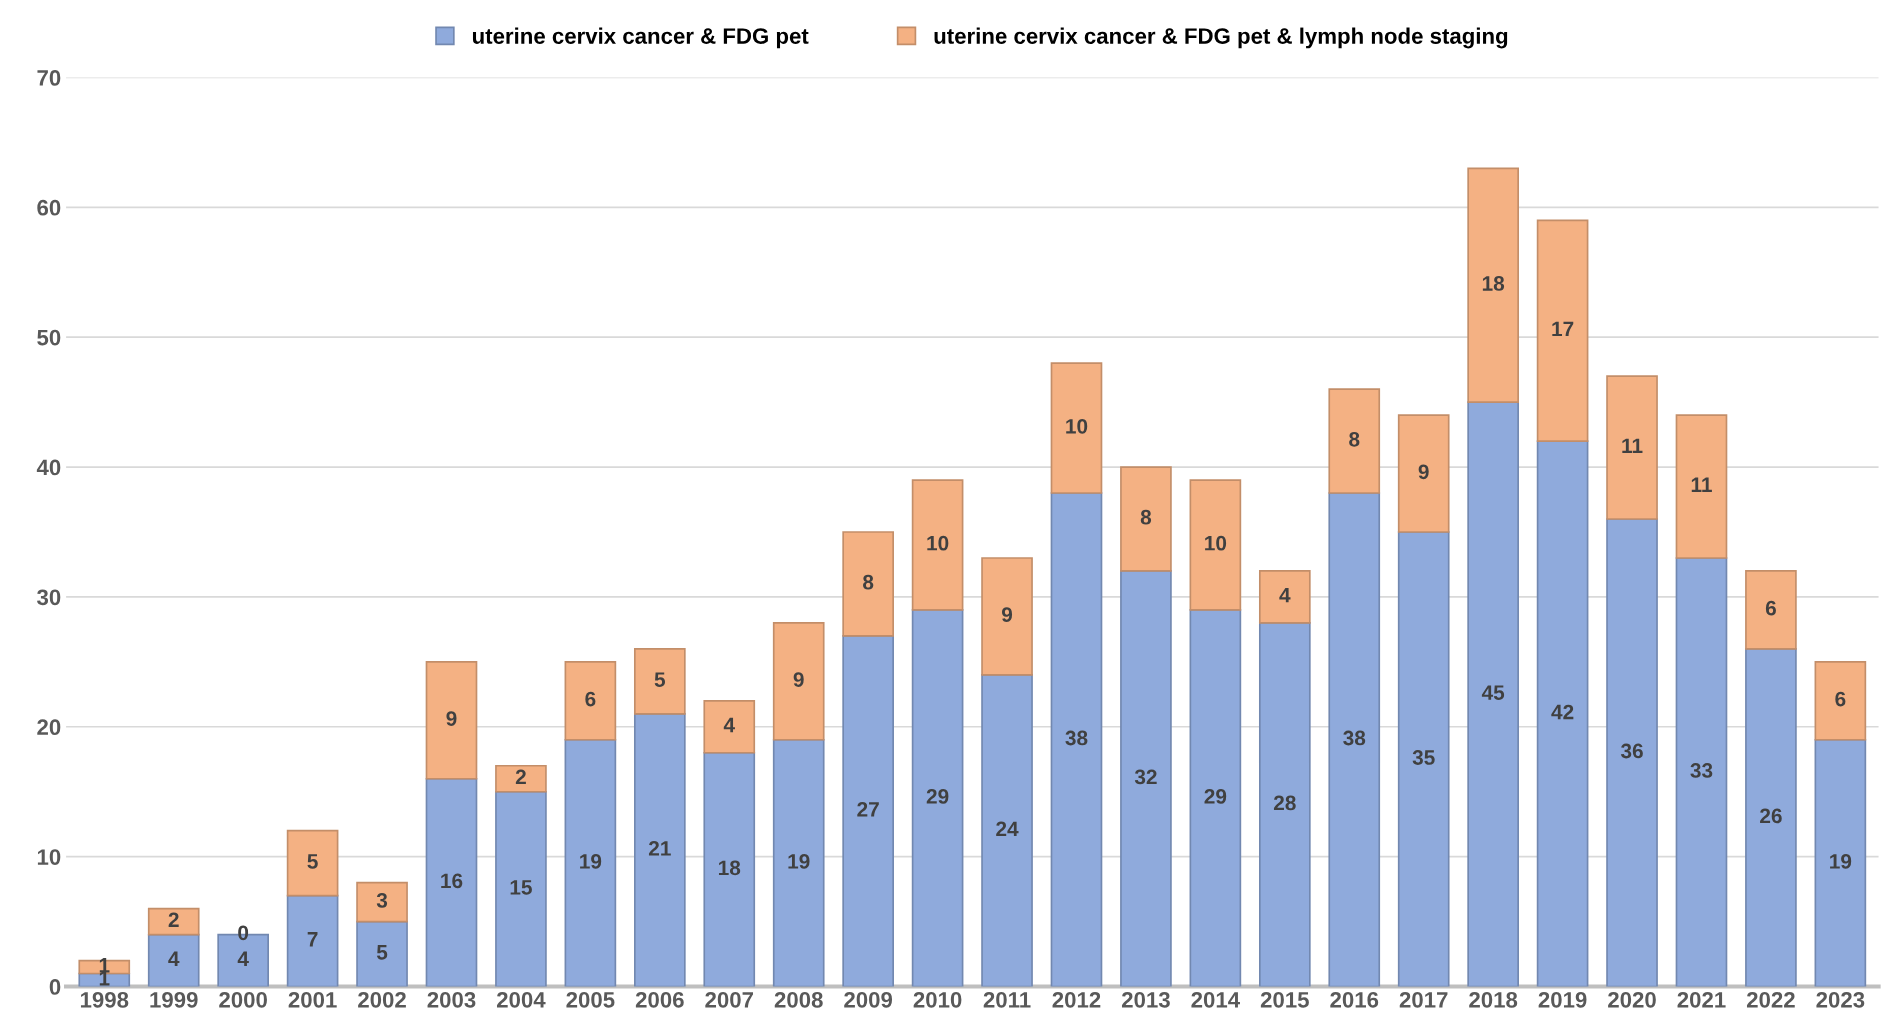  Describe the element at coordinates (49, 857) in the screenshot. I see `y-tick-label: 10` at that location.